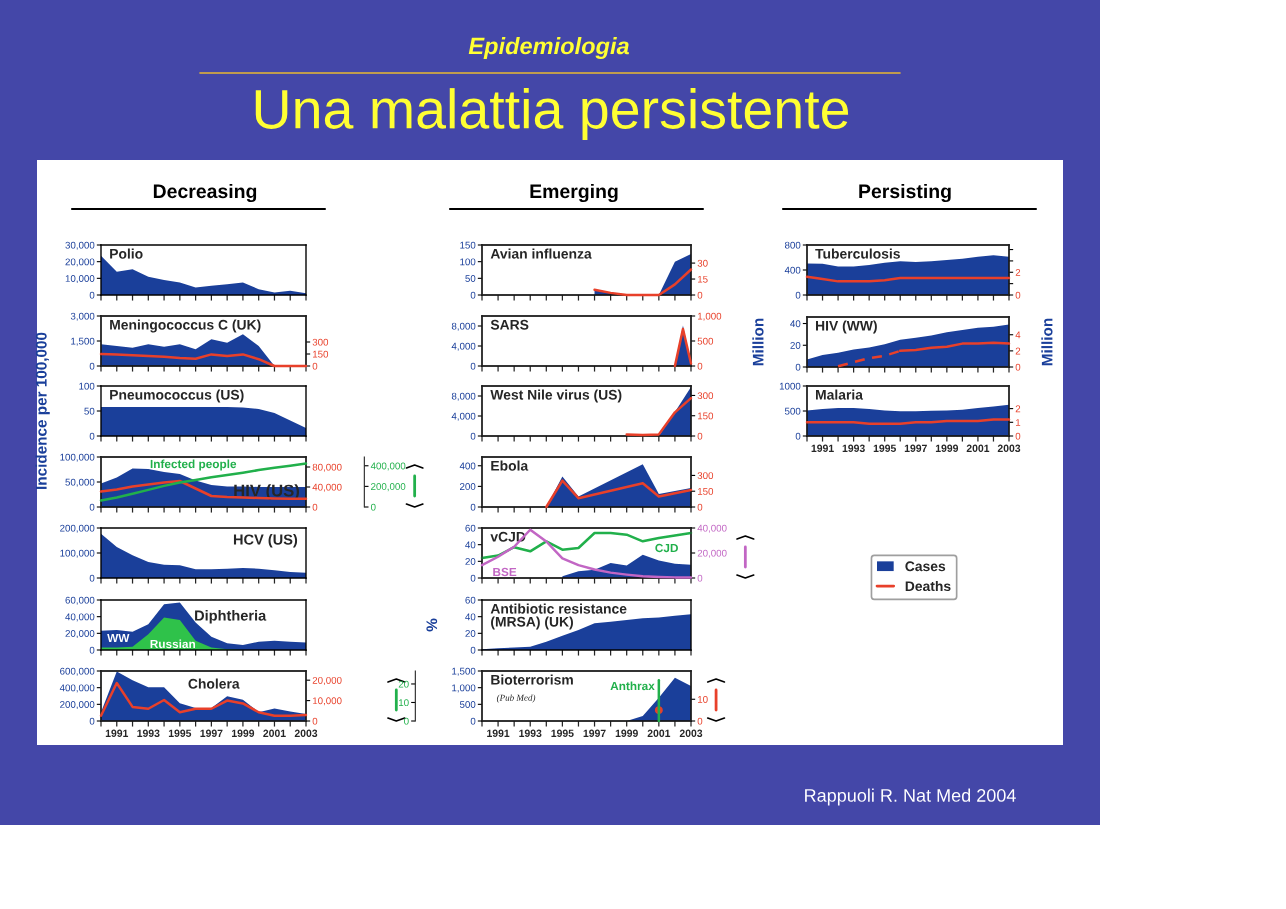 The width and height of the screenshot is (1286, 909). I want to click on y2-tick-label: 10,000, so click(327, 701).